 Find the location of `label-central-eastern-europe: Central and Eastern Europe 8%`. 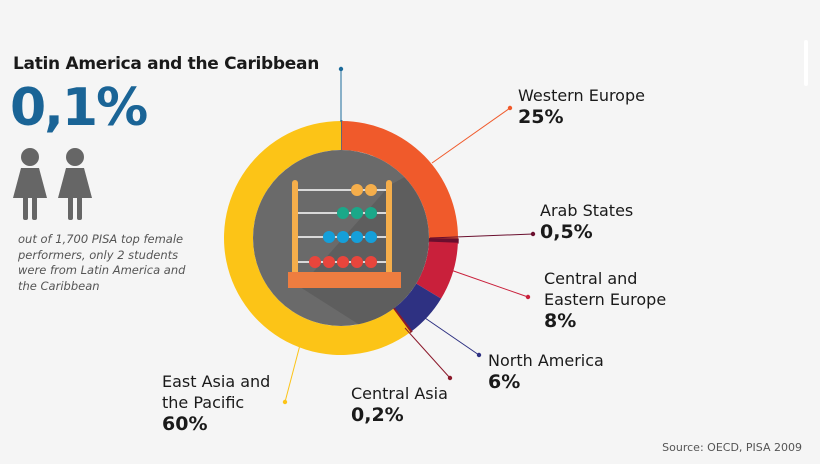

label-central-eastern-europe: Central and Eastern Europe 8% is located at coordinates (605, 300).